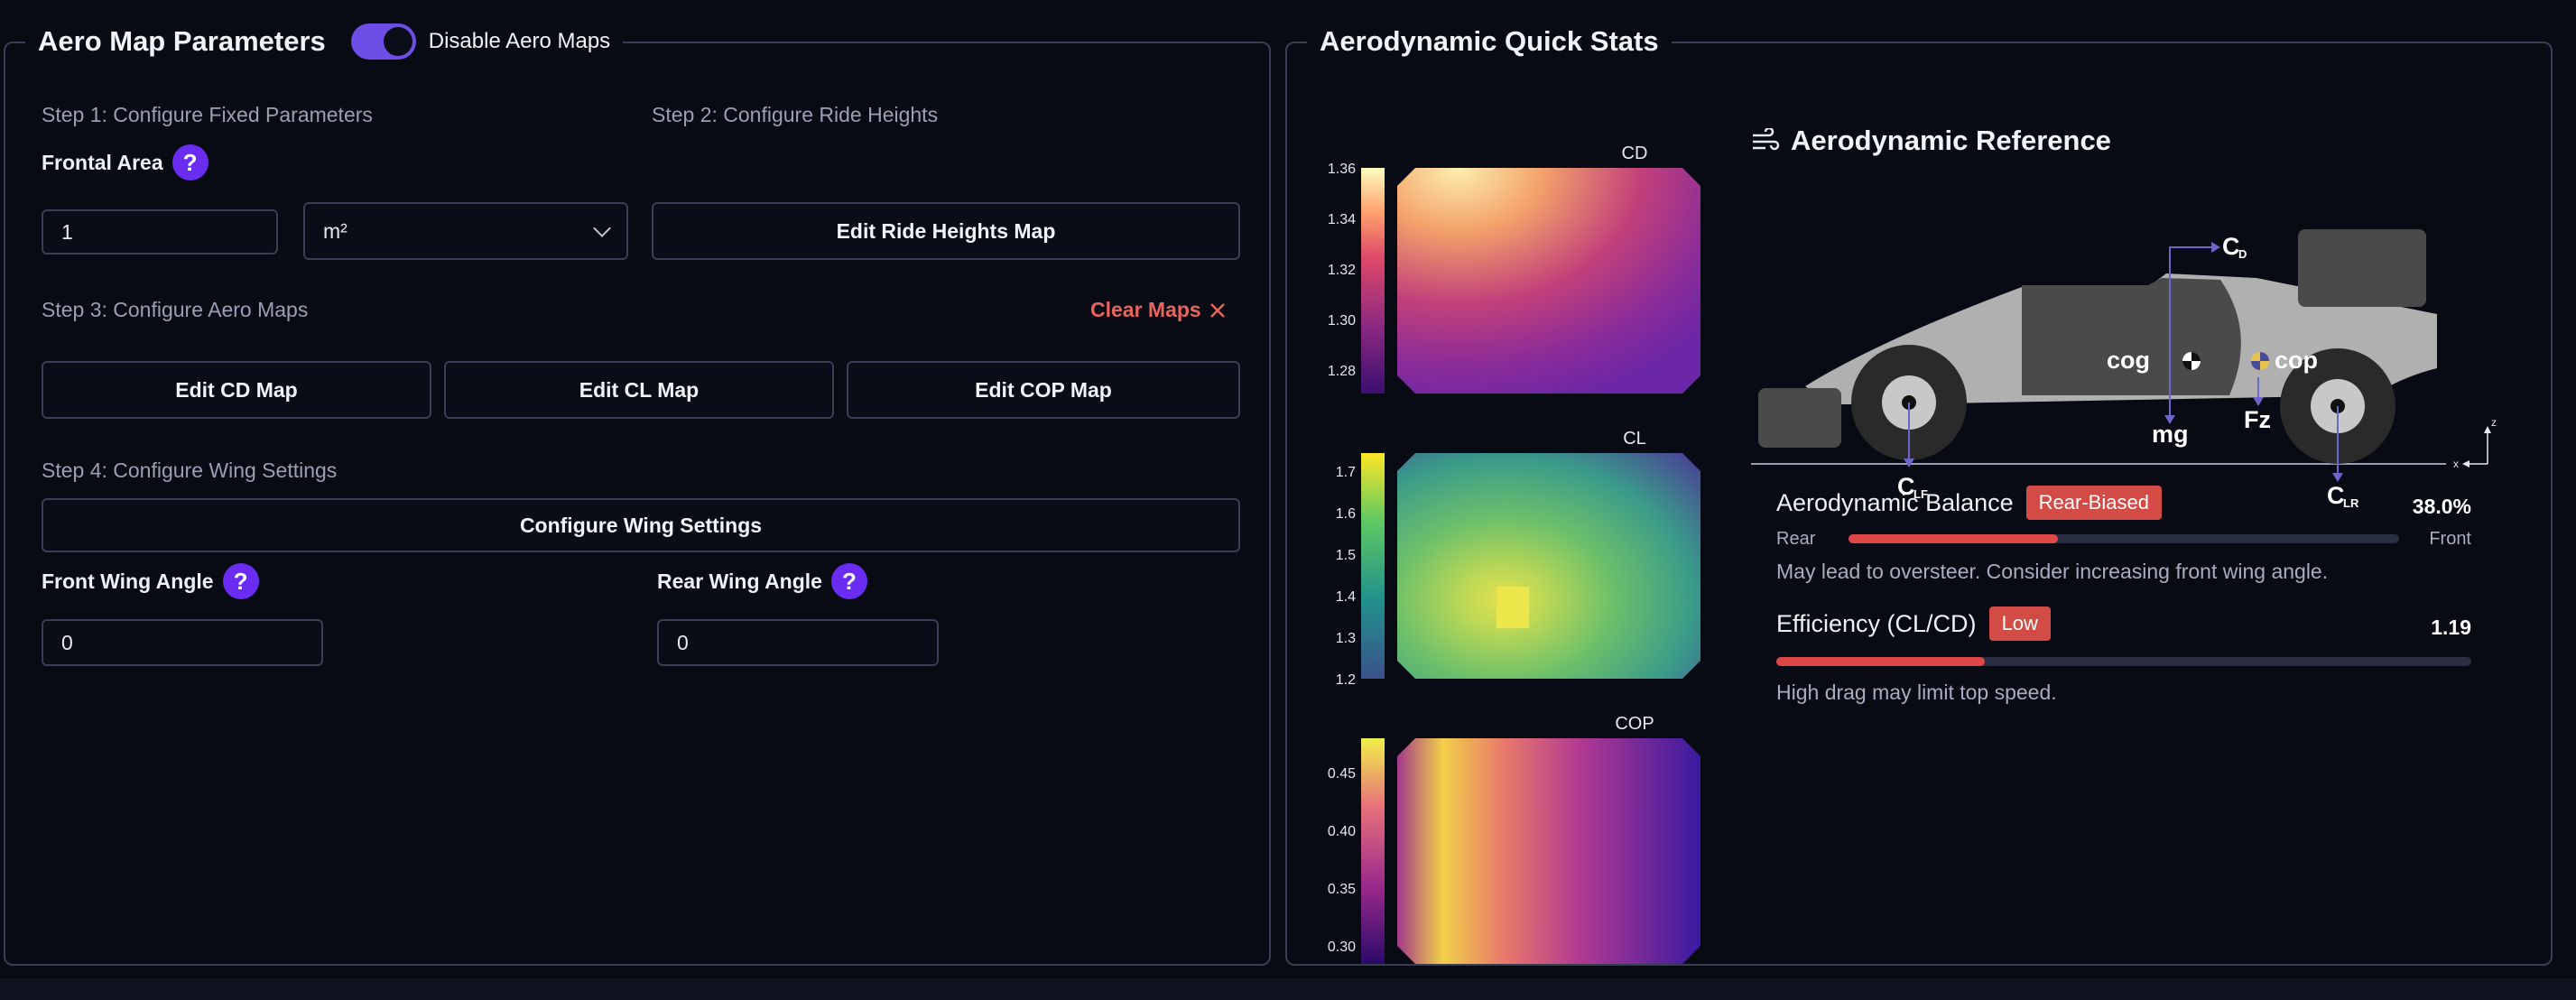 The height and width of the screenshot is (1000, 2576). What do you see at coordinates (1346, 473) in the screenshot?
I see `cl-tick: 1.7` at bounding box center [1346, 473].